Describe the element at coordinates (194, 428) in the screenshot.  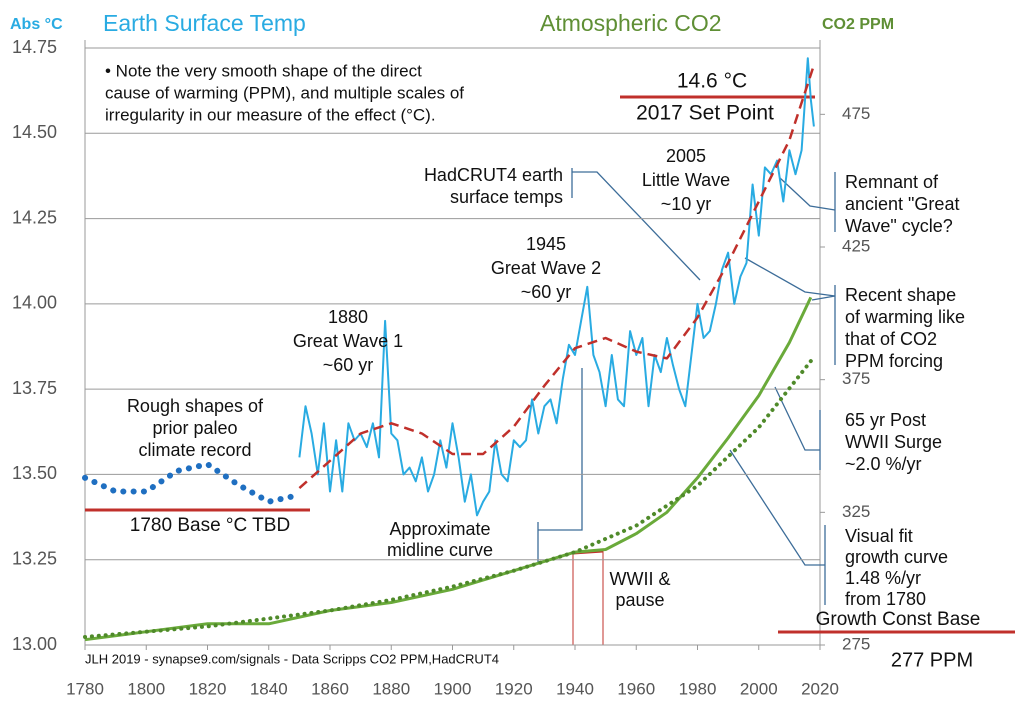
I see `annotation: prior paleo` at that location.